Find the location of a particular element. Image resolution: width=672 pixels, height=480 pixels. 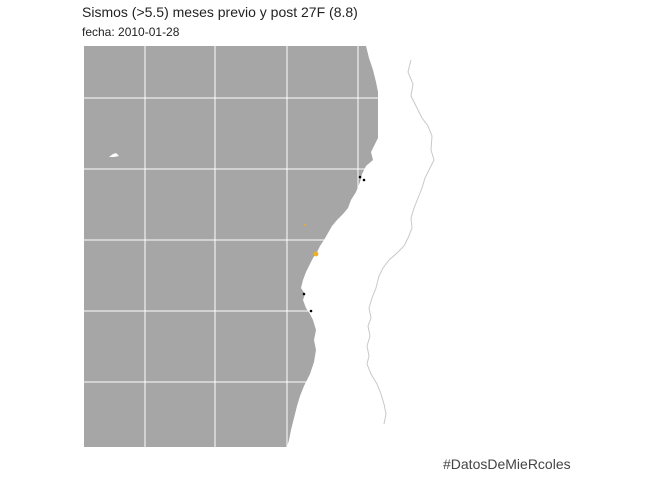

earthquake-markers is located at coordinates (334, 244).